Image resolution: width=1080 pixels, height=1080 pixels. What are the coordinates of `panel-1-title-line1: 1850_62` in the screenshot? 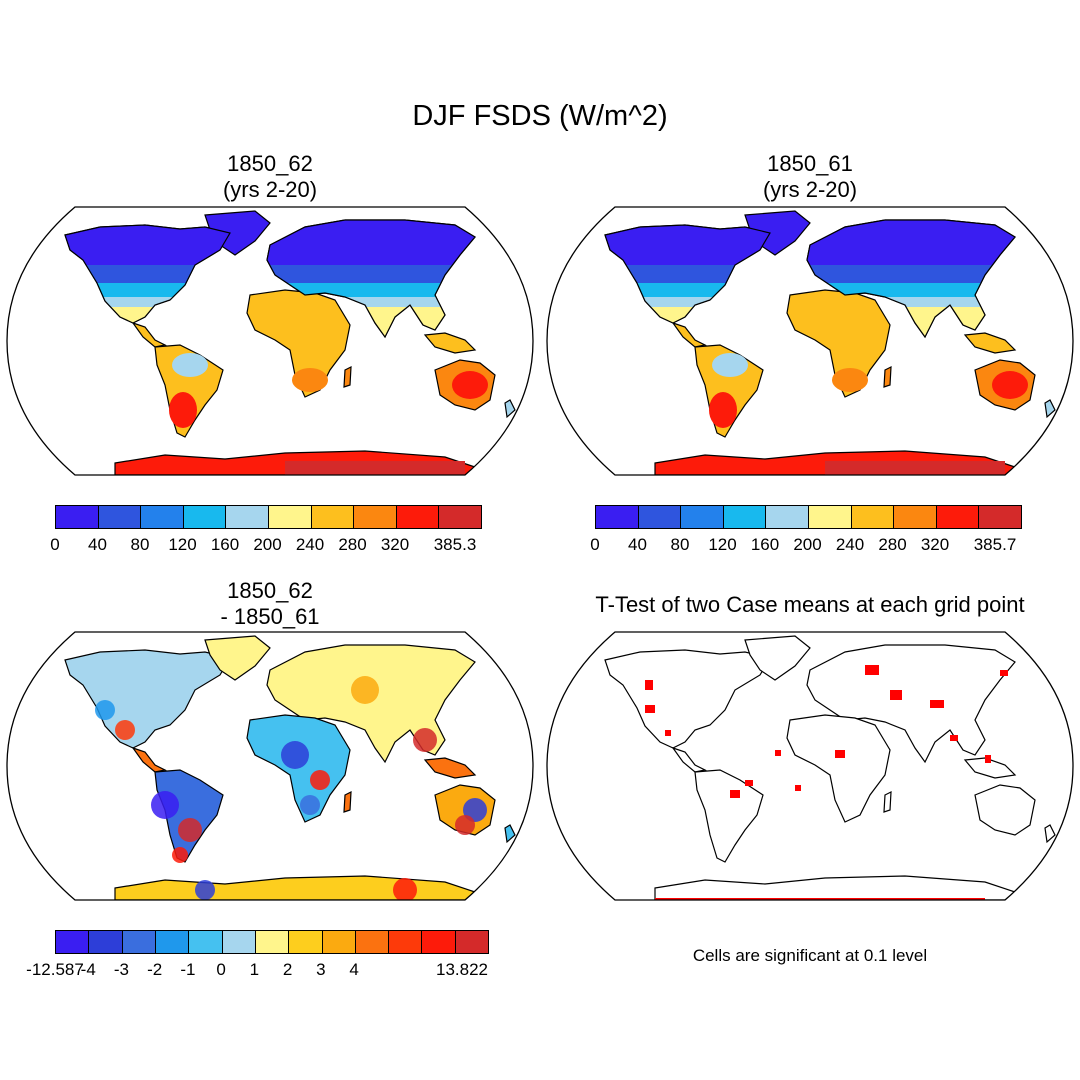 It's located at (270, 163).